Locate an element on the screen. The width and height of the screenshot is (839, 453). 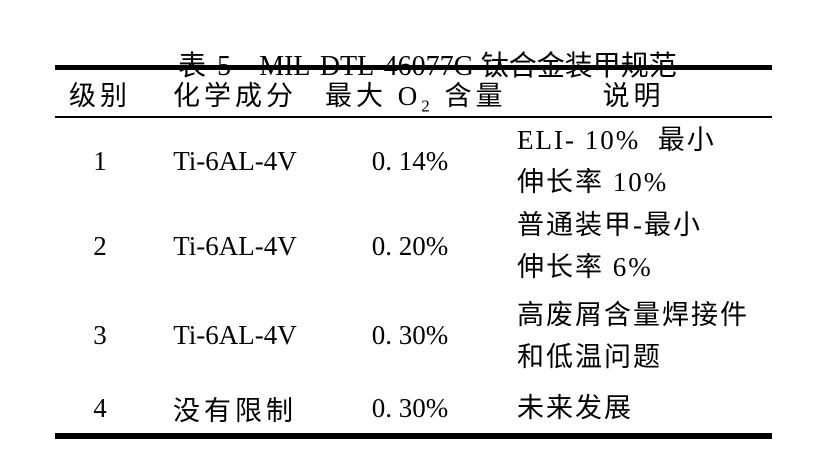
grade-cell: 3 is located at coordinates (100, 335).